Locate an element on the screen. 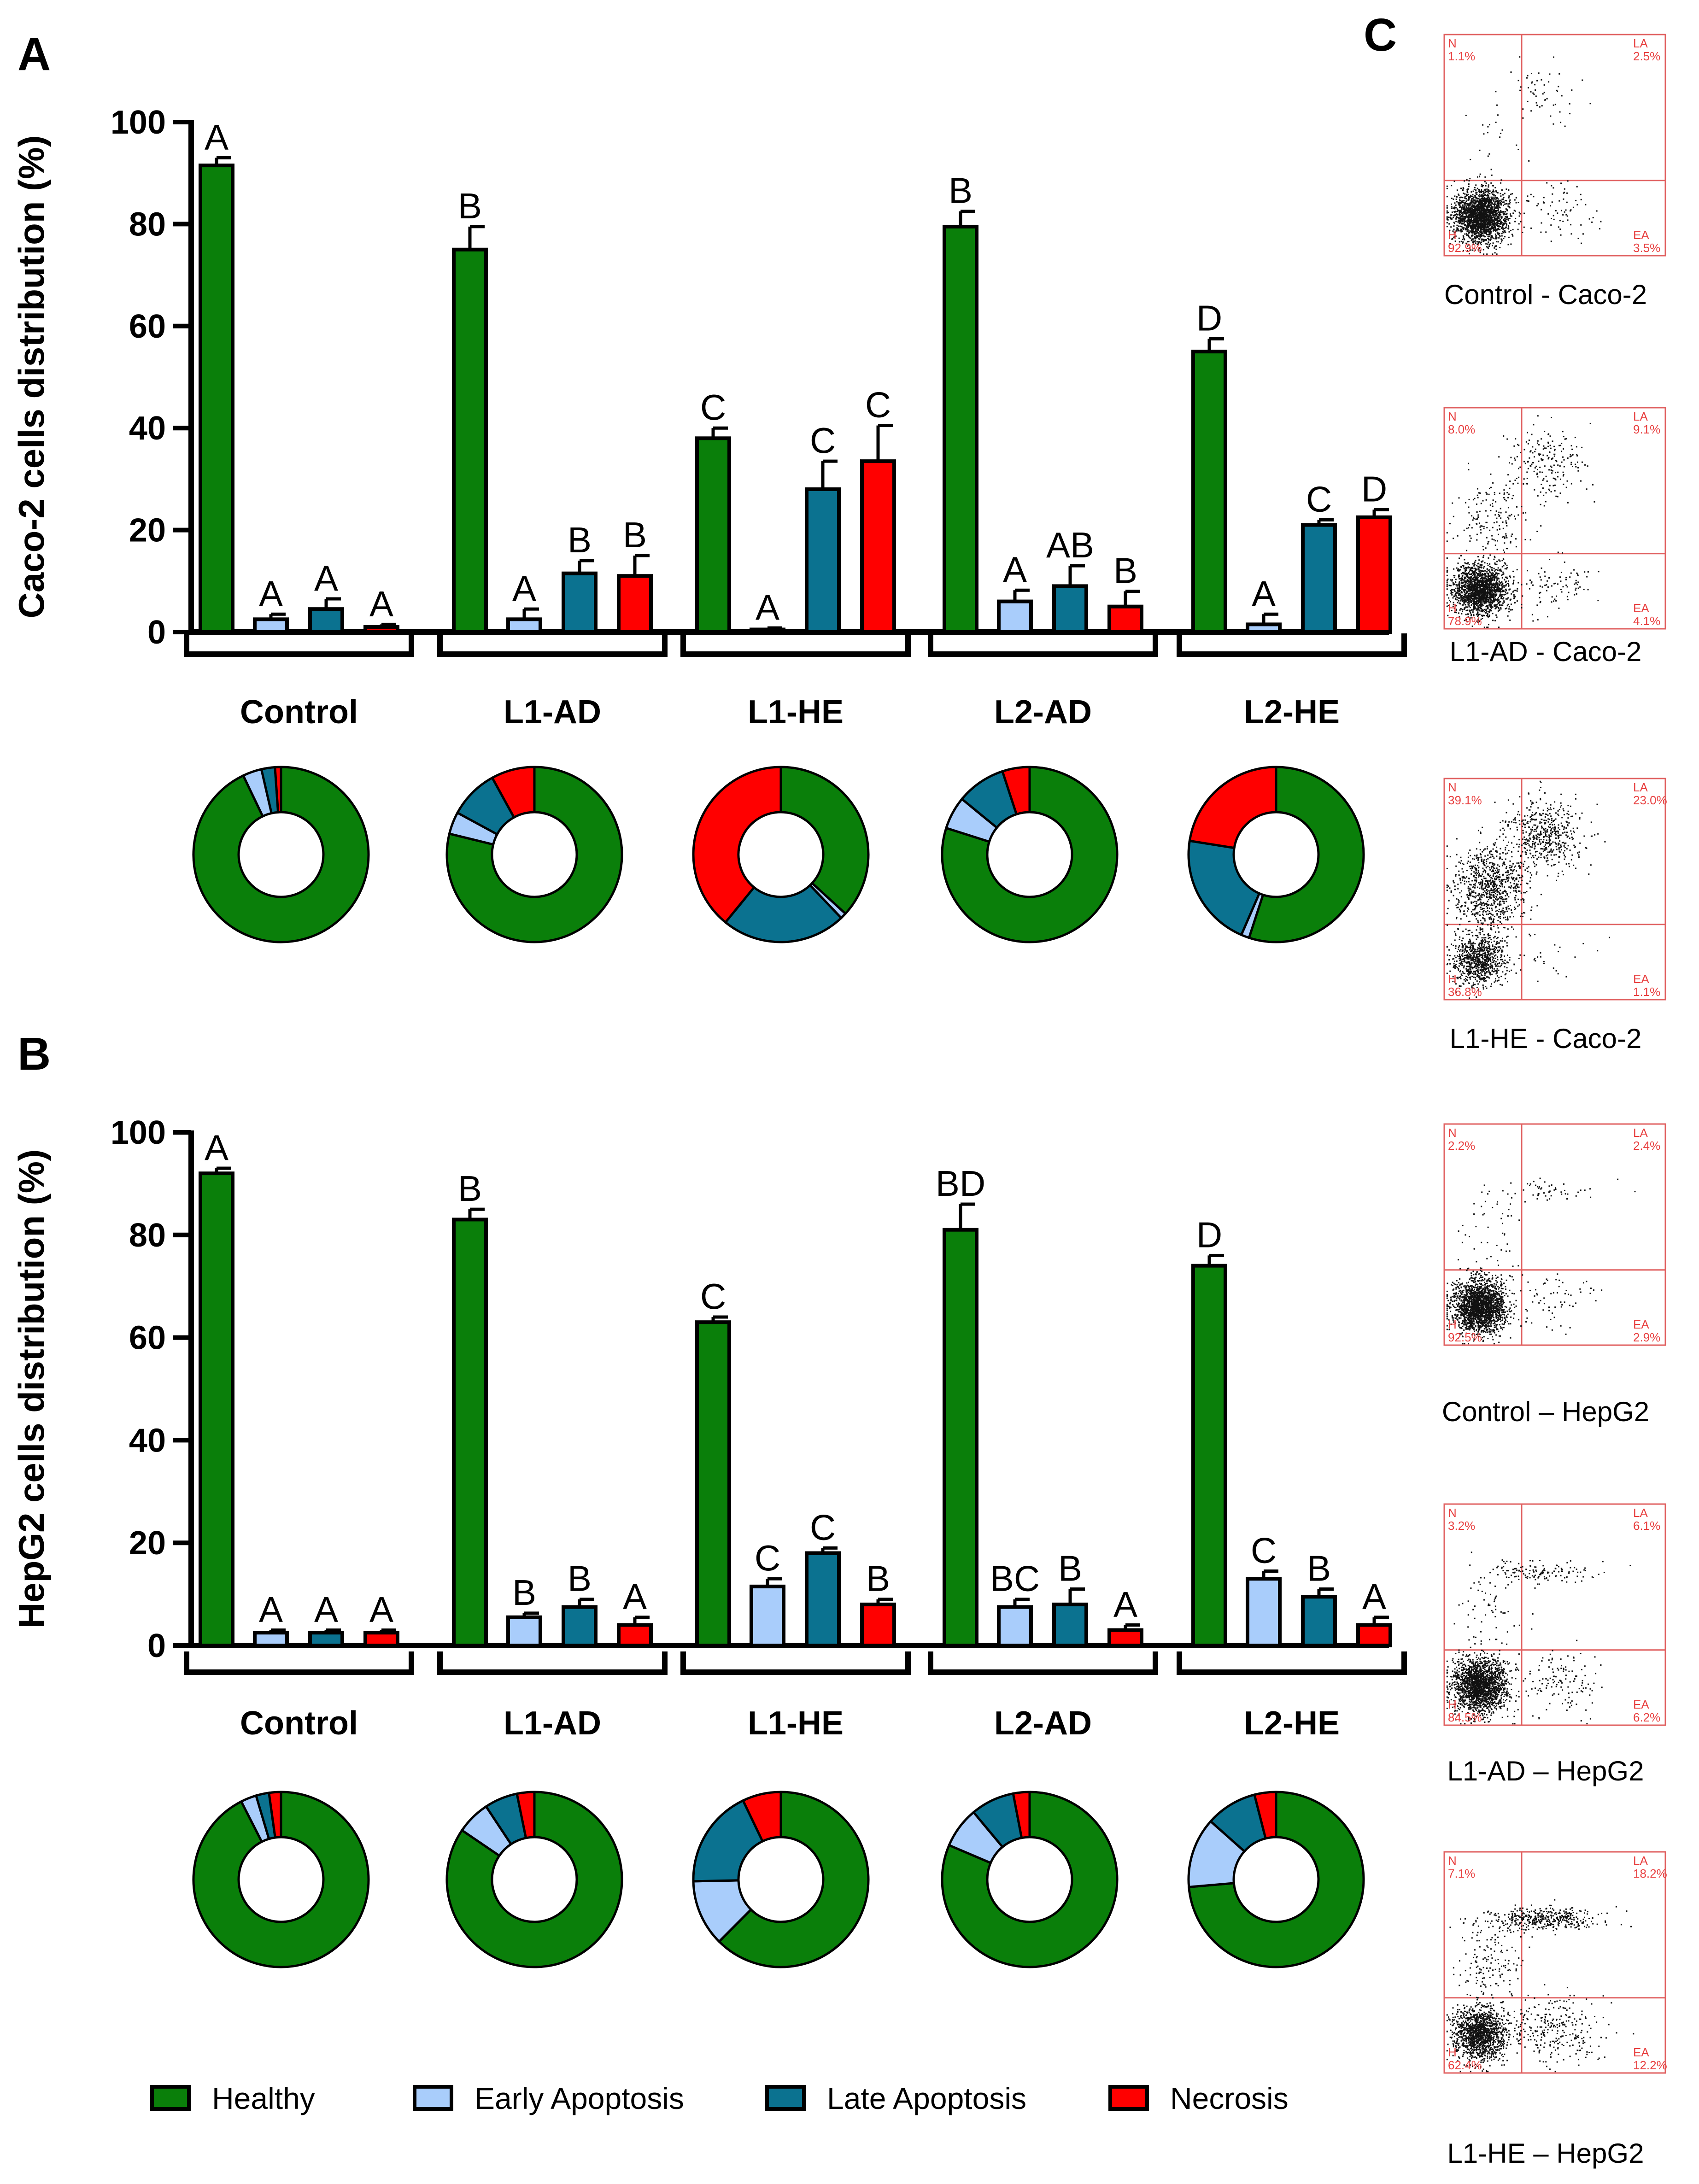 The height and width of the screenshot is (2184, 1699). quadrant-value-la: 23.0% is located at coordinates (1650, 800).